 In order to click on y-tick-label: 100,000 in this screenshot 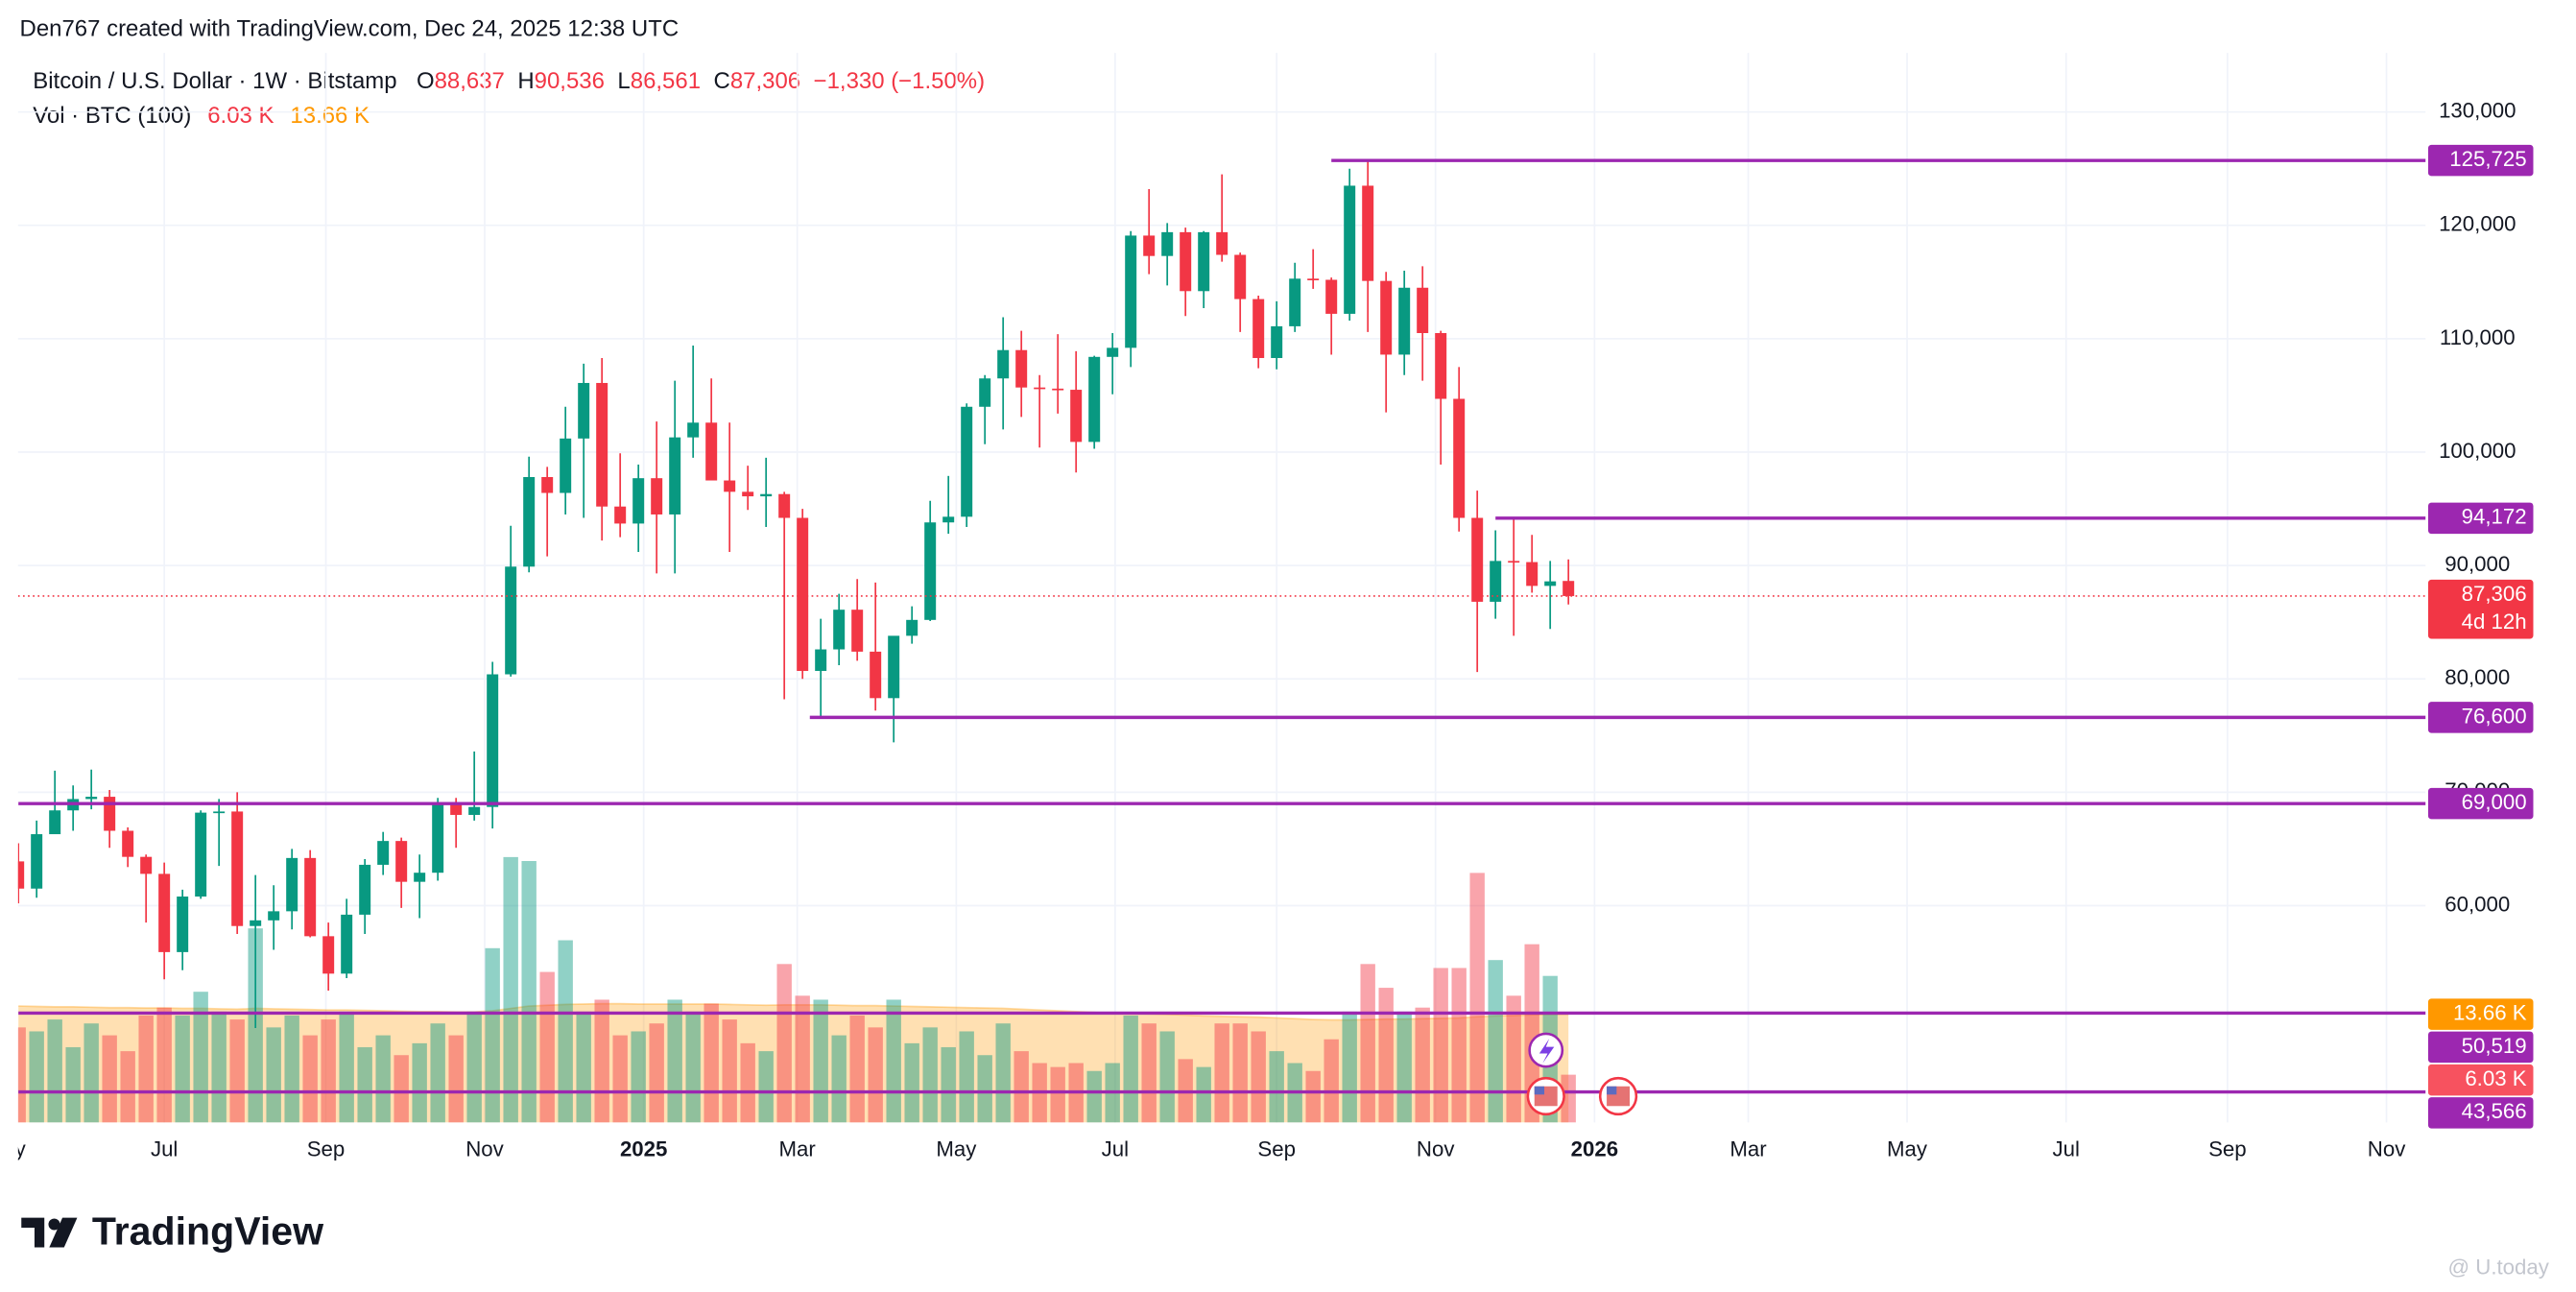, I will do `click(2477, 451)`.